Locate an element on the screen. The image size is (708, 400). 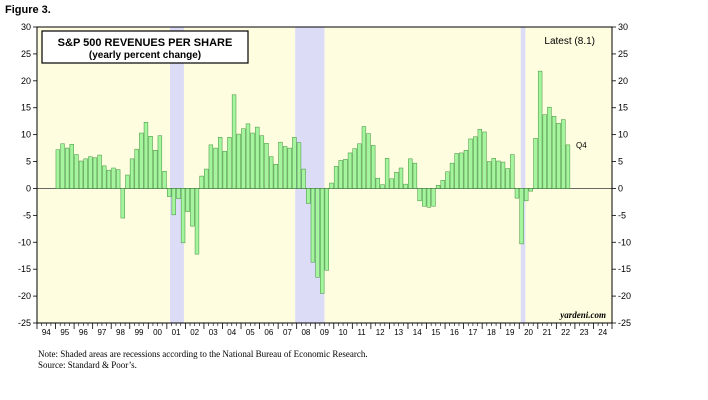
x-tick-label: 11 is located at coordinates (361, 332).